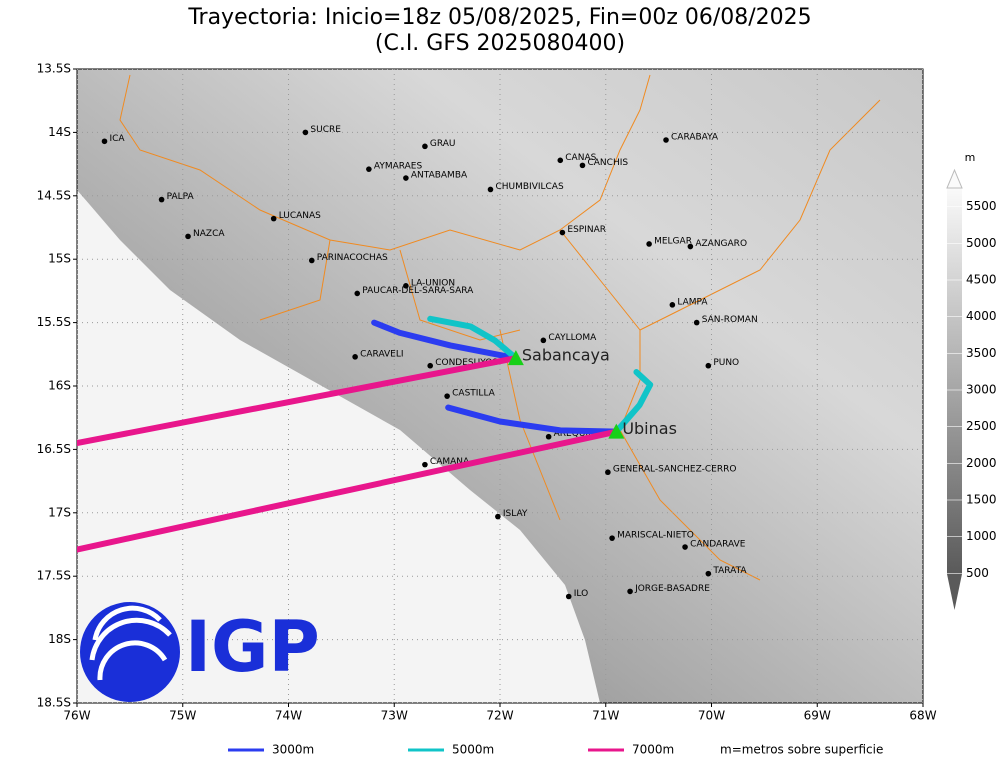 The image size is (1000, 776). Describe the element at coordinates (817, 716) in the screenshot. I see `x-tick-label: 69W` at that location.